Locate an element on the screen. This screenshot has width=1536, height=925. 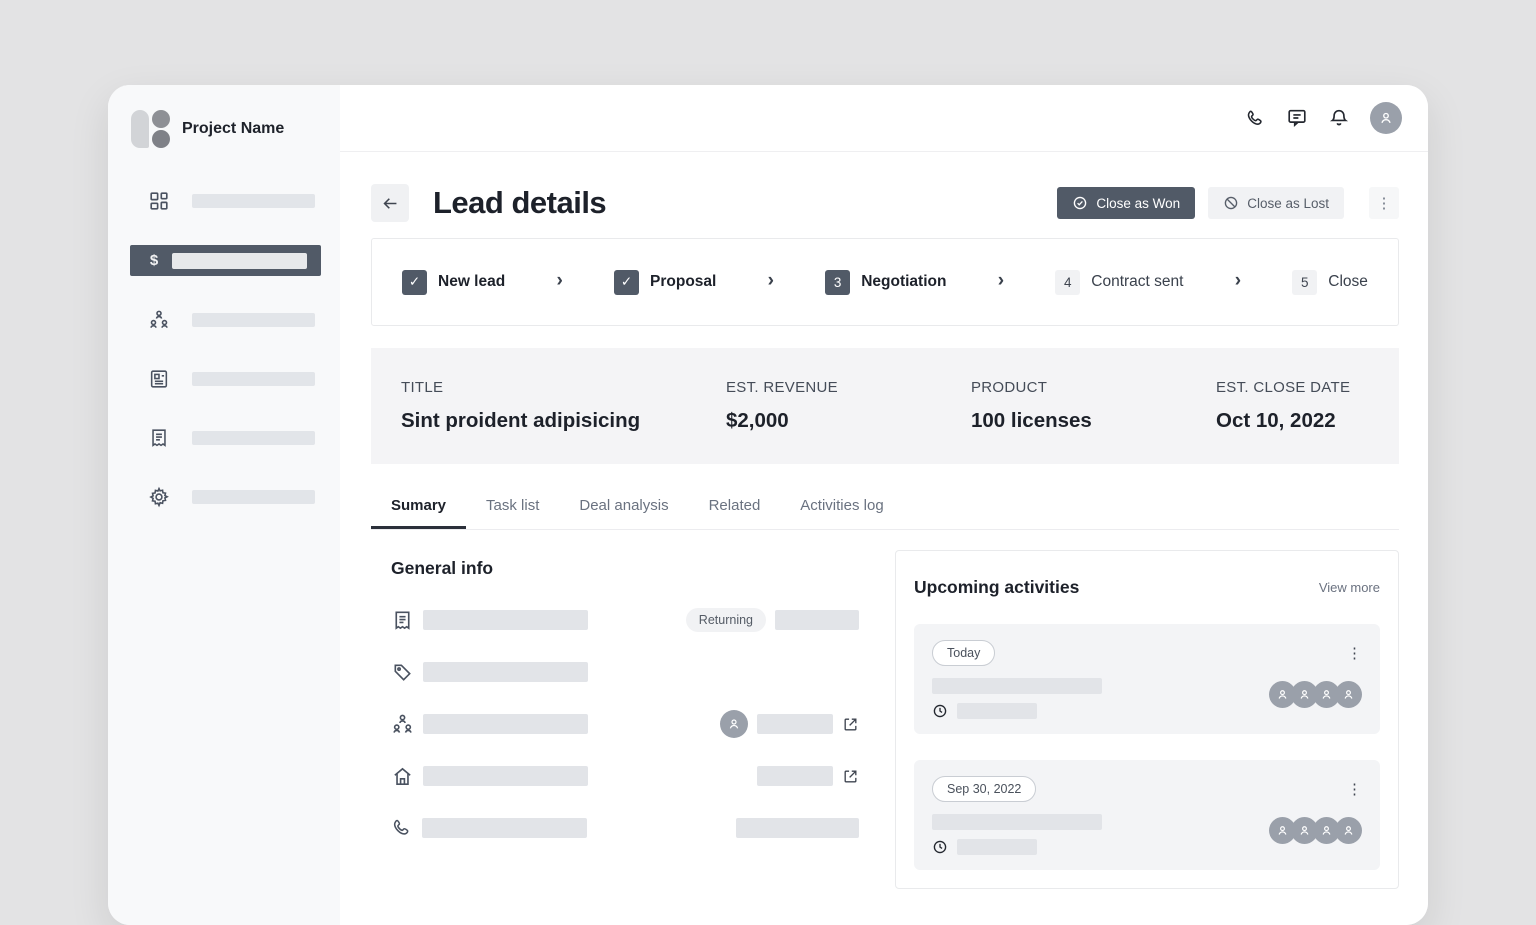
stage-proposal: ✓ Proposal is located at coordinates (665, 282).